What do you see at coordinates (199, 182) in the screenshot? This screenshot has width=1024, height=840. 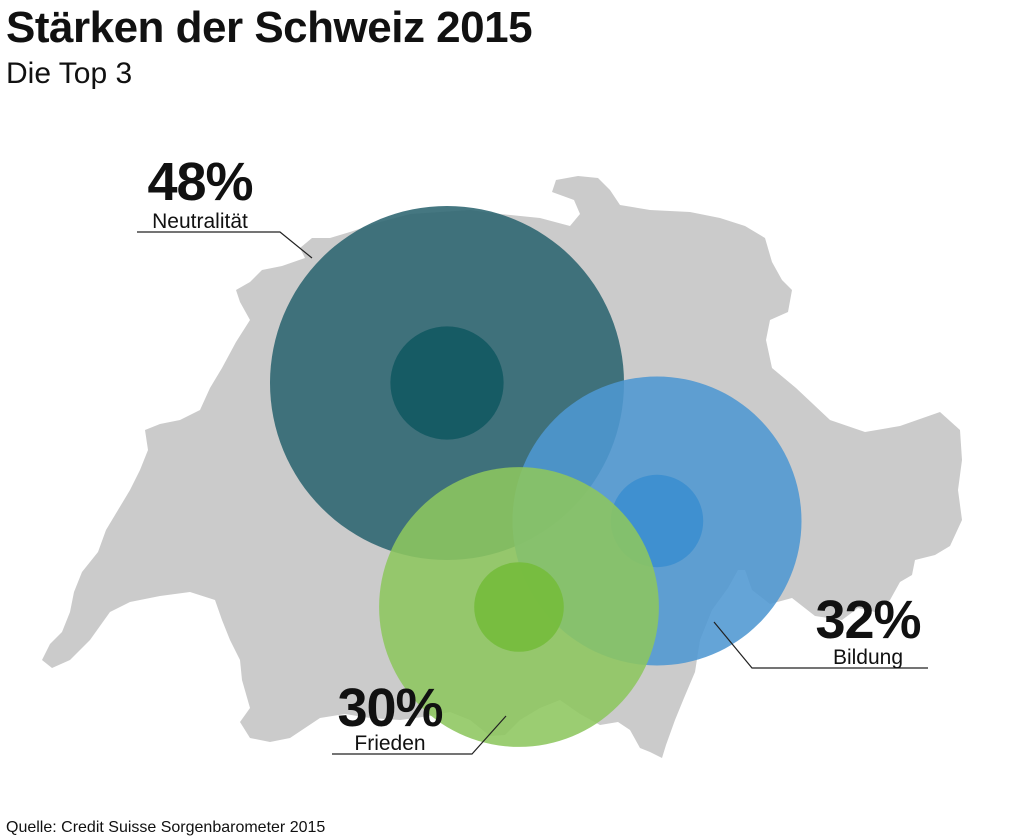 I see `value-label-neutralitat: 48%` at bounding box center [199, 182].